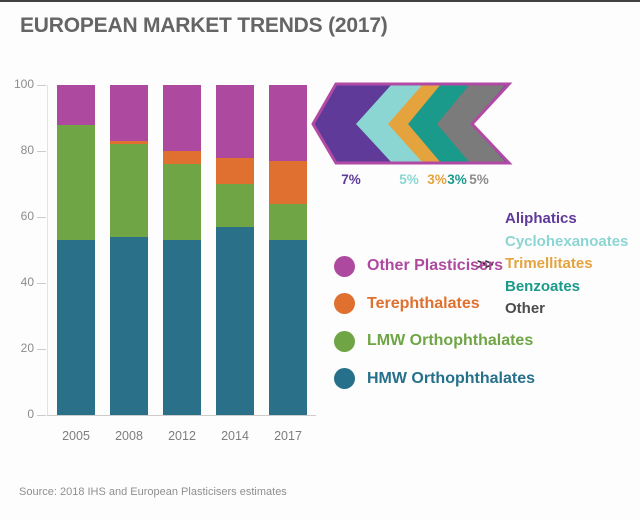  What do you see at coordinates (204, 25) in the screenshot?
I see `page-title: EUROPEAN MARKET TRENDS (2017)` at bounding box center [204, 25].